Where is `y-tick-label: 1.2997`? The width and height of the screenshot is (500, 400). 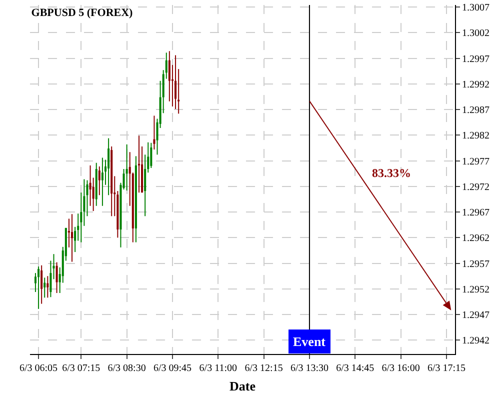 y-tick-label: 1.2997 is located at coordinates (476, 59).